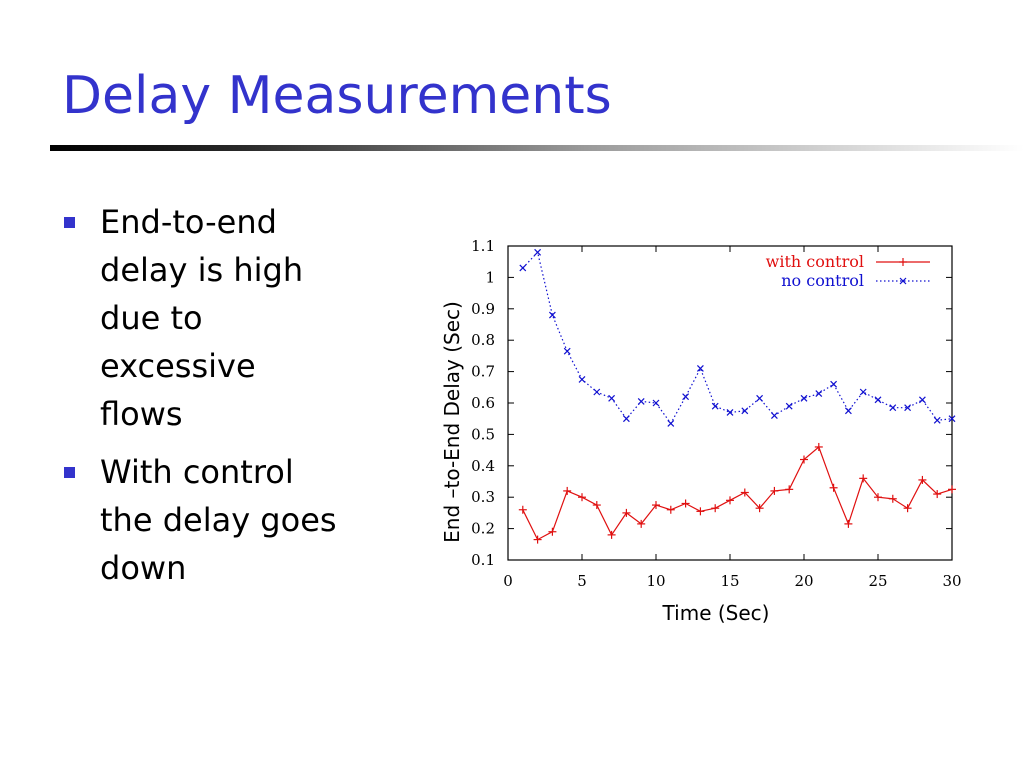  I want to click on series-line-with-control, so click(737, 493).